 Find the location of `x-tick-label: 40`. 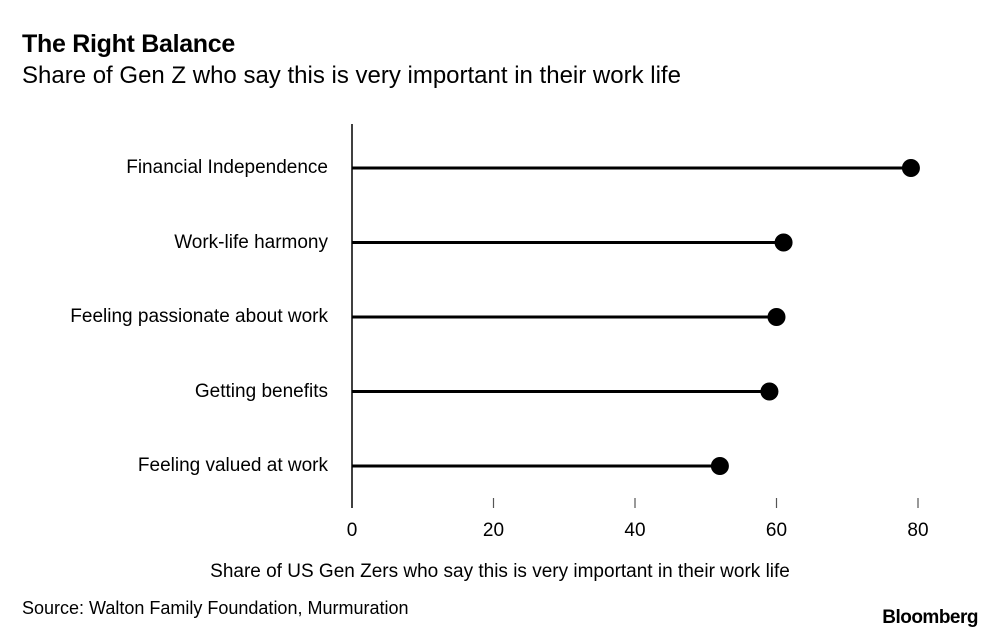

x-tick-label: 40 is located at coordinates (635, 530).